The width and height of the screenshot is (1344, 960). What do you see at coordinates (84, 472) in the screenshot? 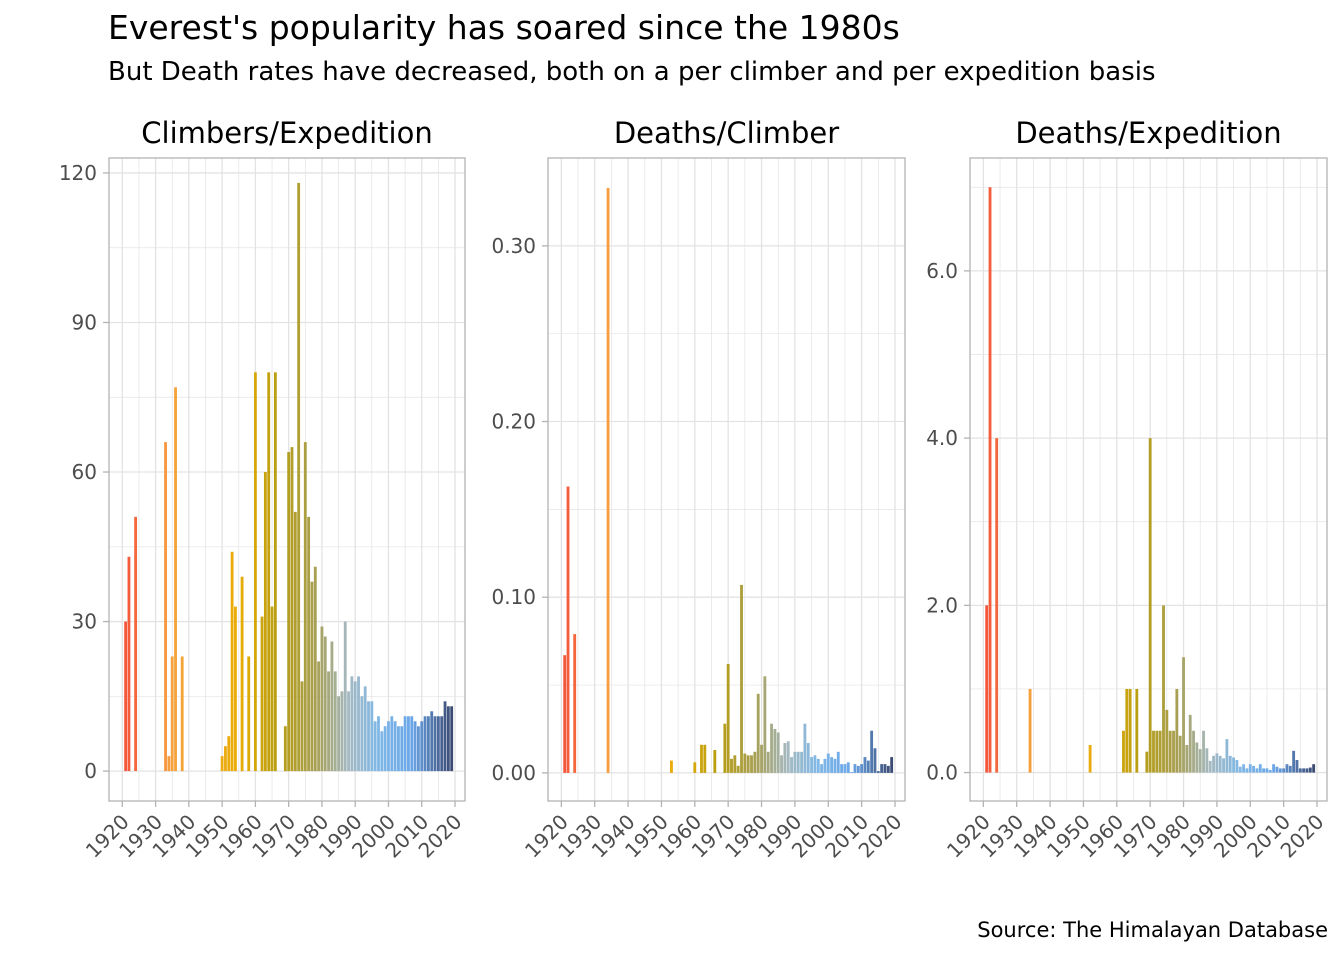
I see `y-tick-label: 60` at bounding box center [84, 472].